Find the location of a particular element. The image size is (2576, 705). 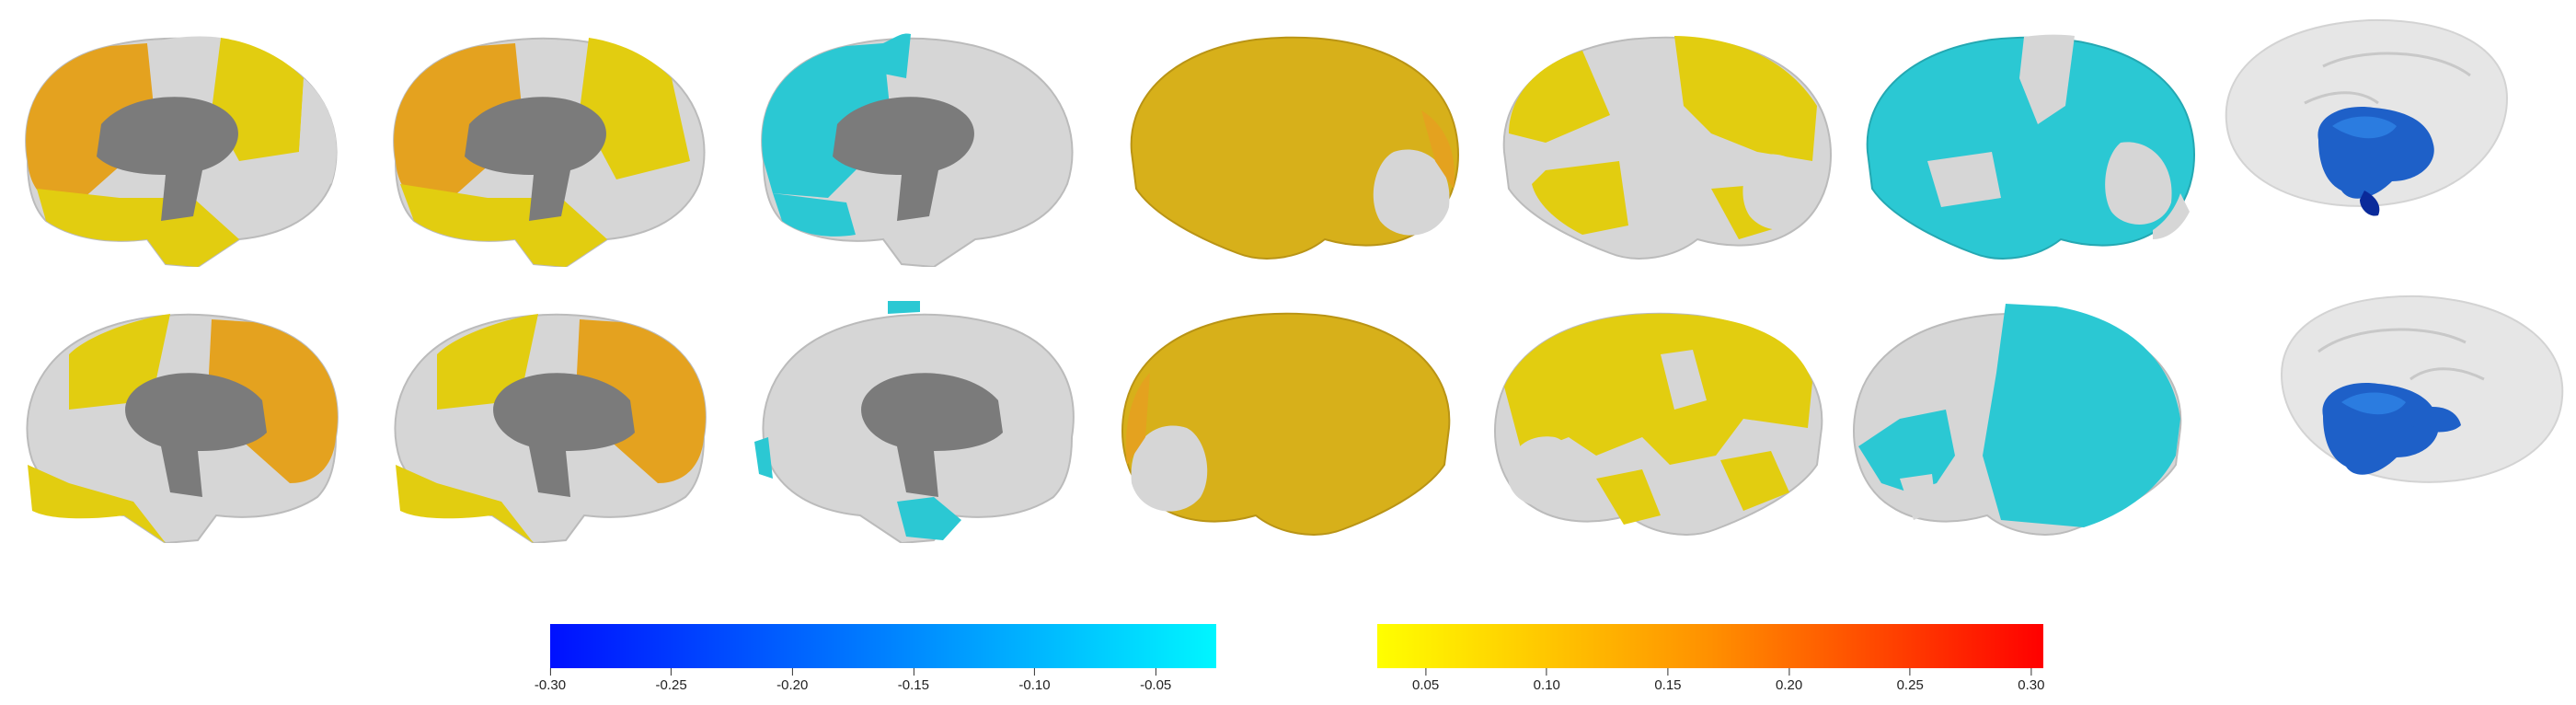

brain-row1-subcortical is located at coordinates (2364, 126).